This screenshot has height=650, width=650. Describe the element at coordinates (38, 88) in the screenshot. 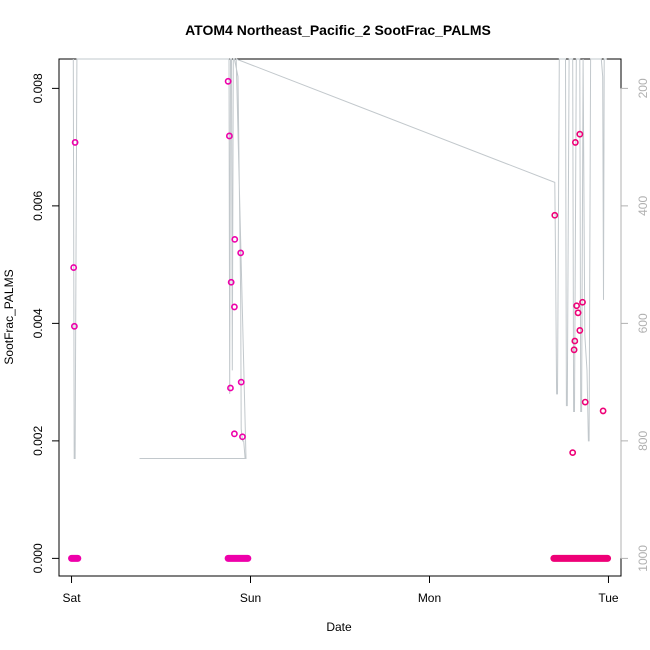

I see `y-tick-label: 0.008` at that location.